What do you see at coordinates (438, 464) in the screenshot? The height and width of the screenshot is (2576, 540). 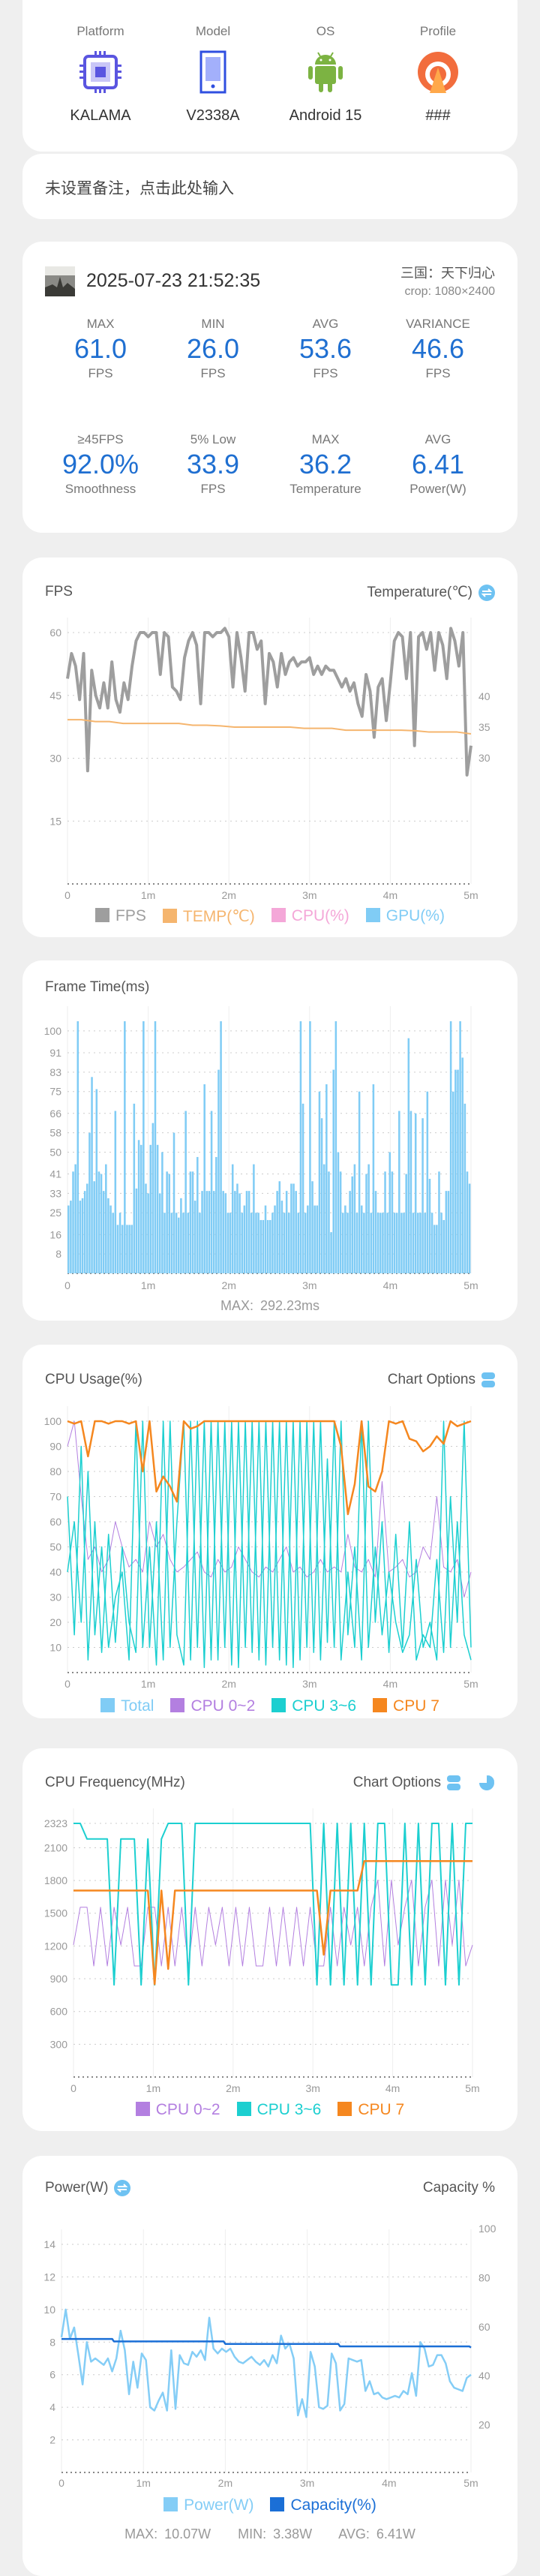 I see `stat-value: 6.41` at bounding box center [438, 464].